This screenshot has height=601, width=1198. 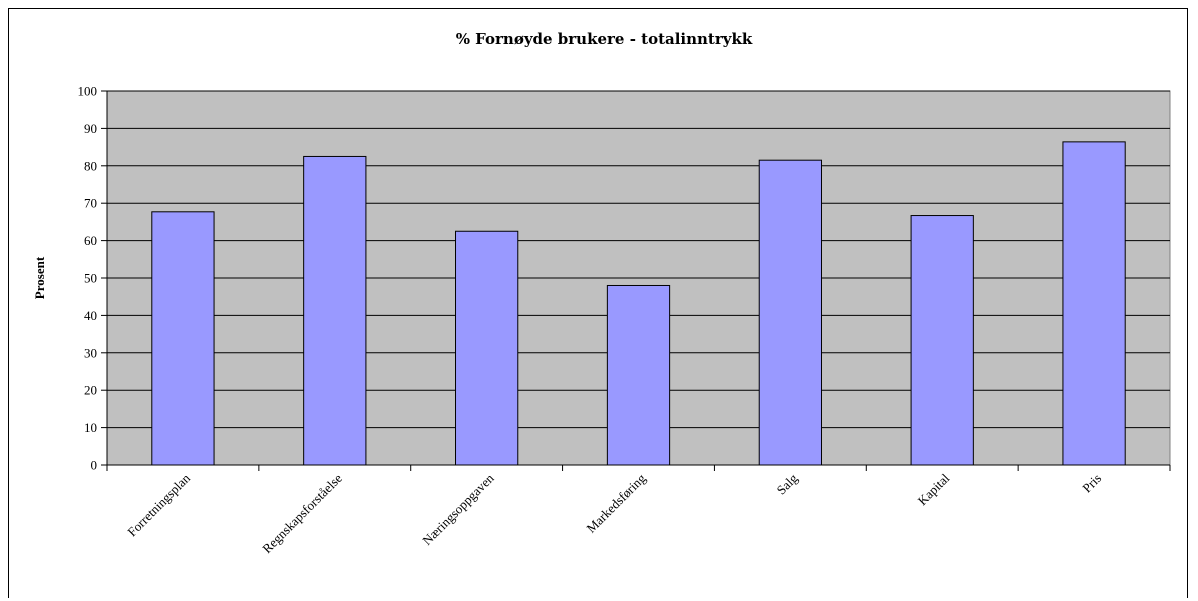 I want to click on y-axis-ticks: 0 10 20 30 40 50 60 70 80 90 100, so click(x=92, y=278).